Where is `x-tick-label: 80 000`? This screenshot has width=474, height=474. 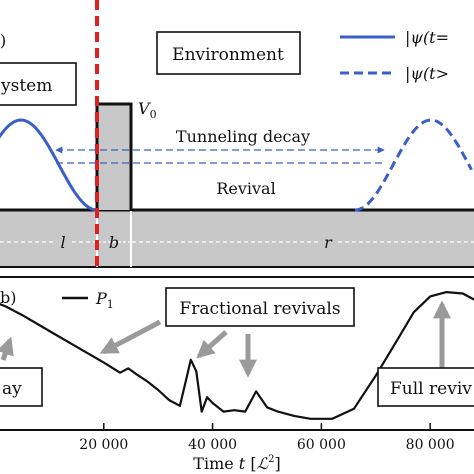 x-tick-label: 80 000 is located at coordinates (430, 445).